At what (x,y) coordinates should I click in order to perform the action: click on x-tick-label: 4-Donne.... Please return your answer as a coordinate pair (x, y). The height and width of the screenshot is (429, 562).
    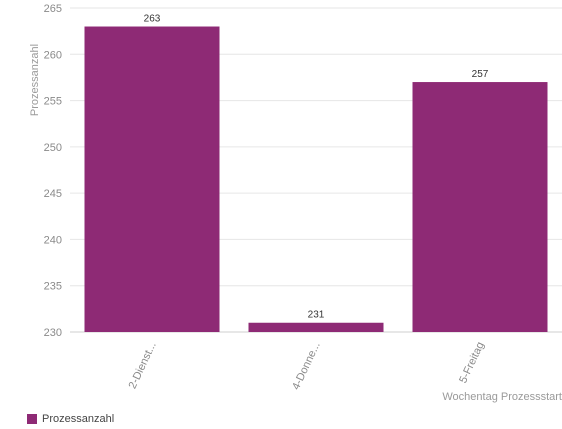
    Looking at the image, I should click on (306, 366).